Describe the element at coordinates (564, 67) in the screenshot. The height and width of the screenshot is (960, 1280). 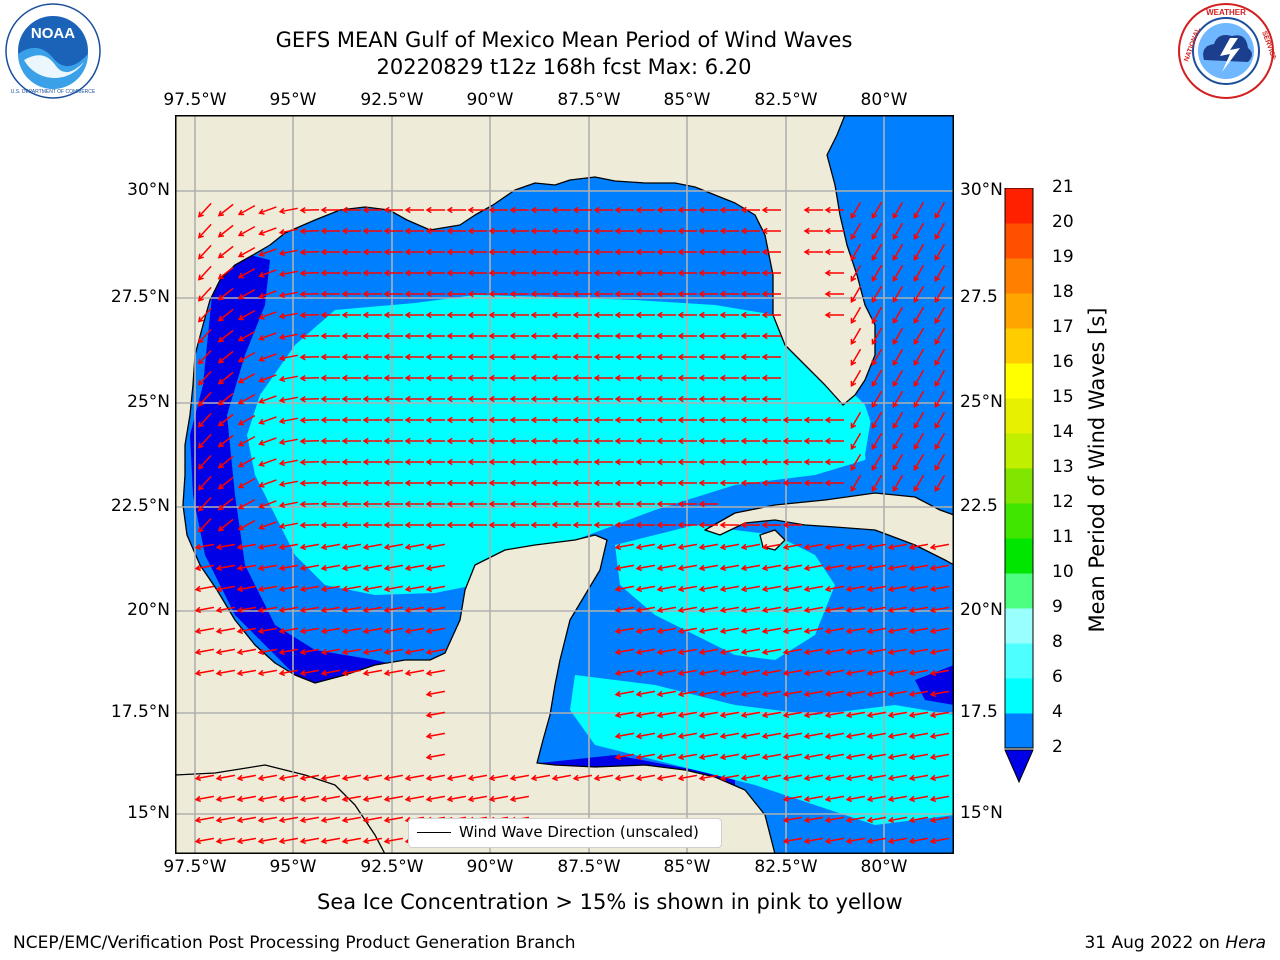
I see `chart-subtitle: 20220829 t12z 168h fcst Max: 6.20` at that location.